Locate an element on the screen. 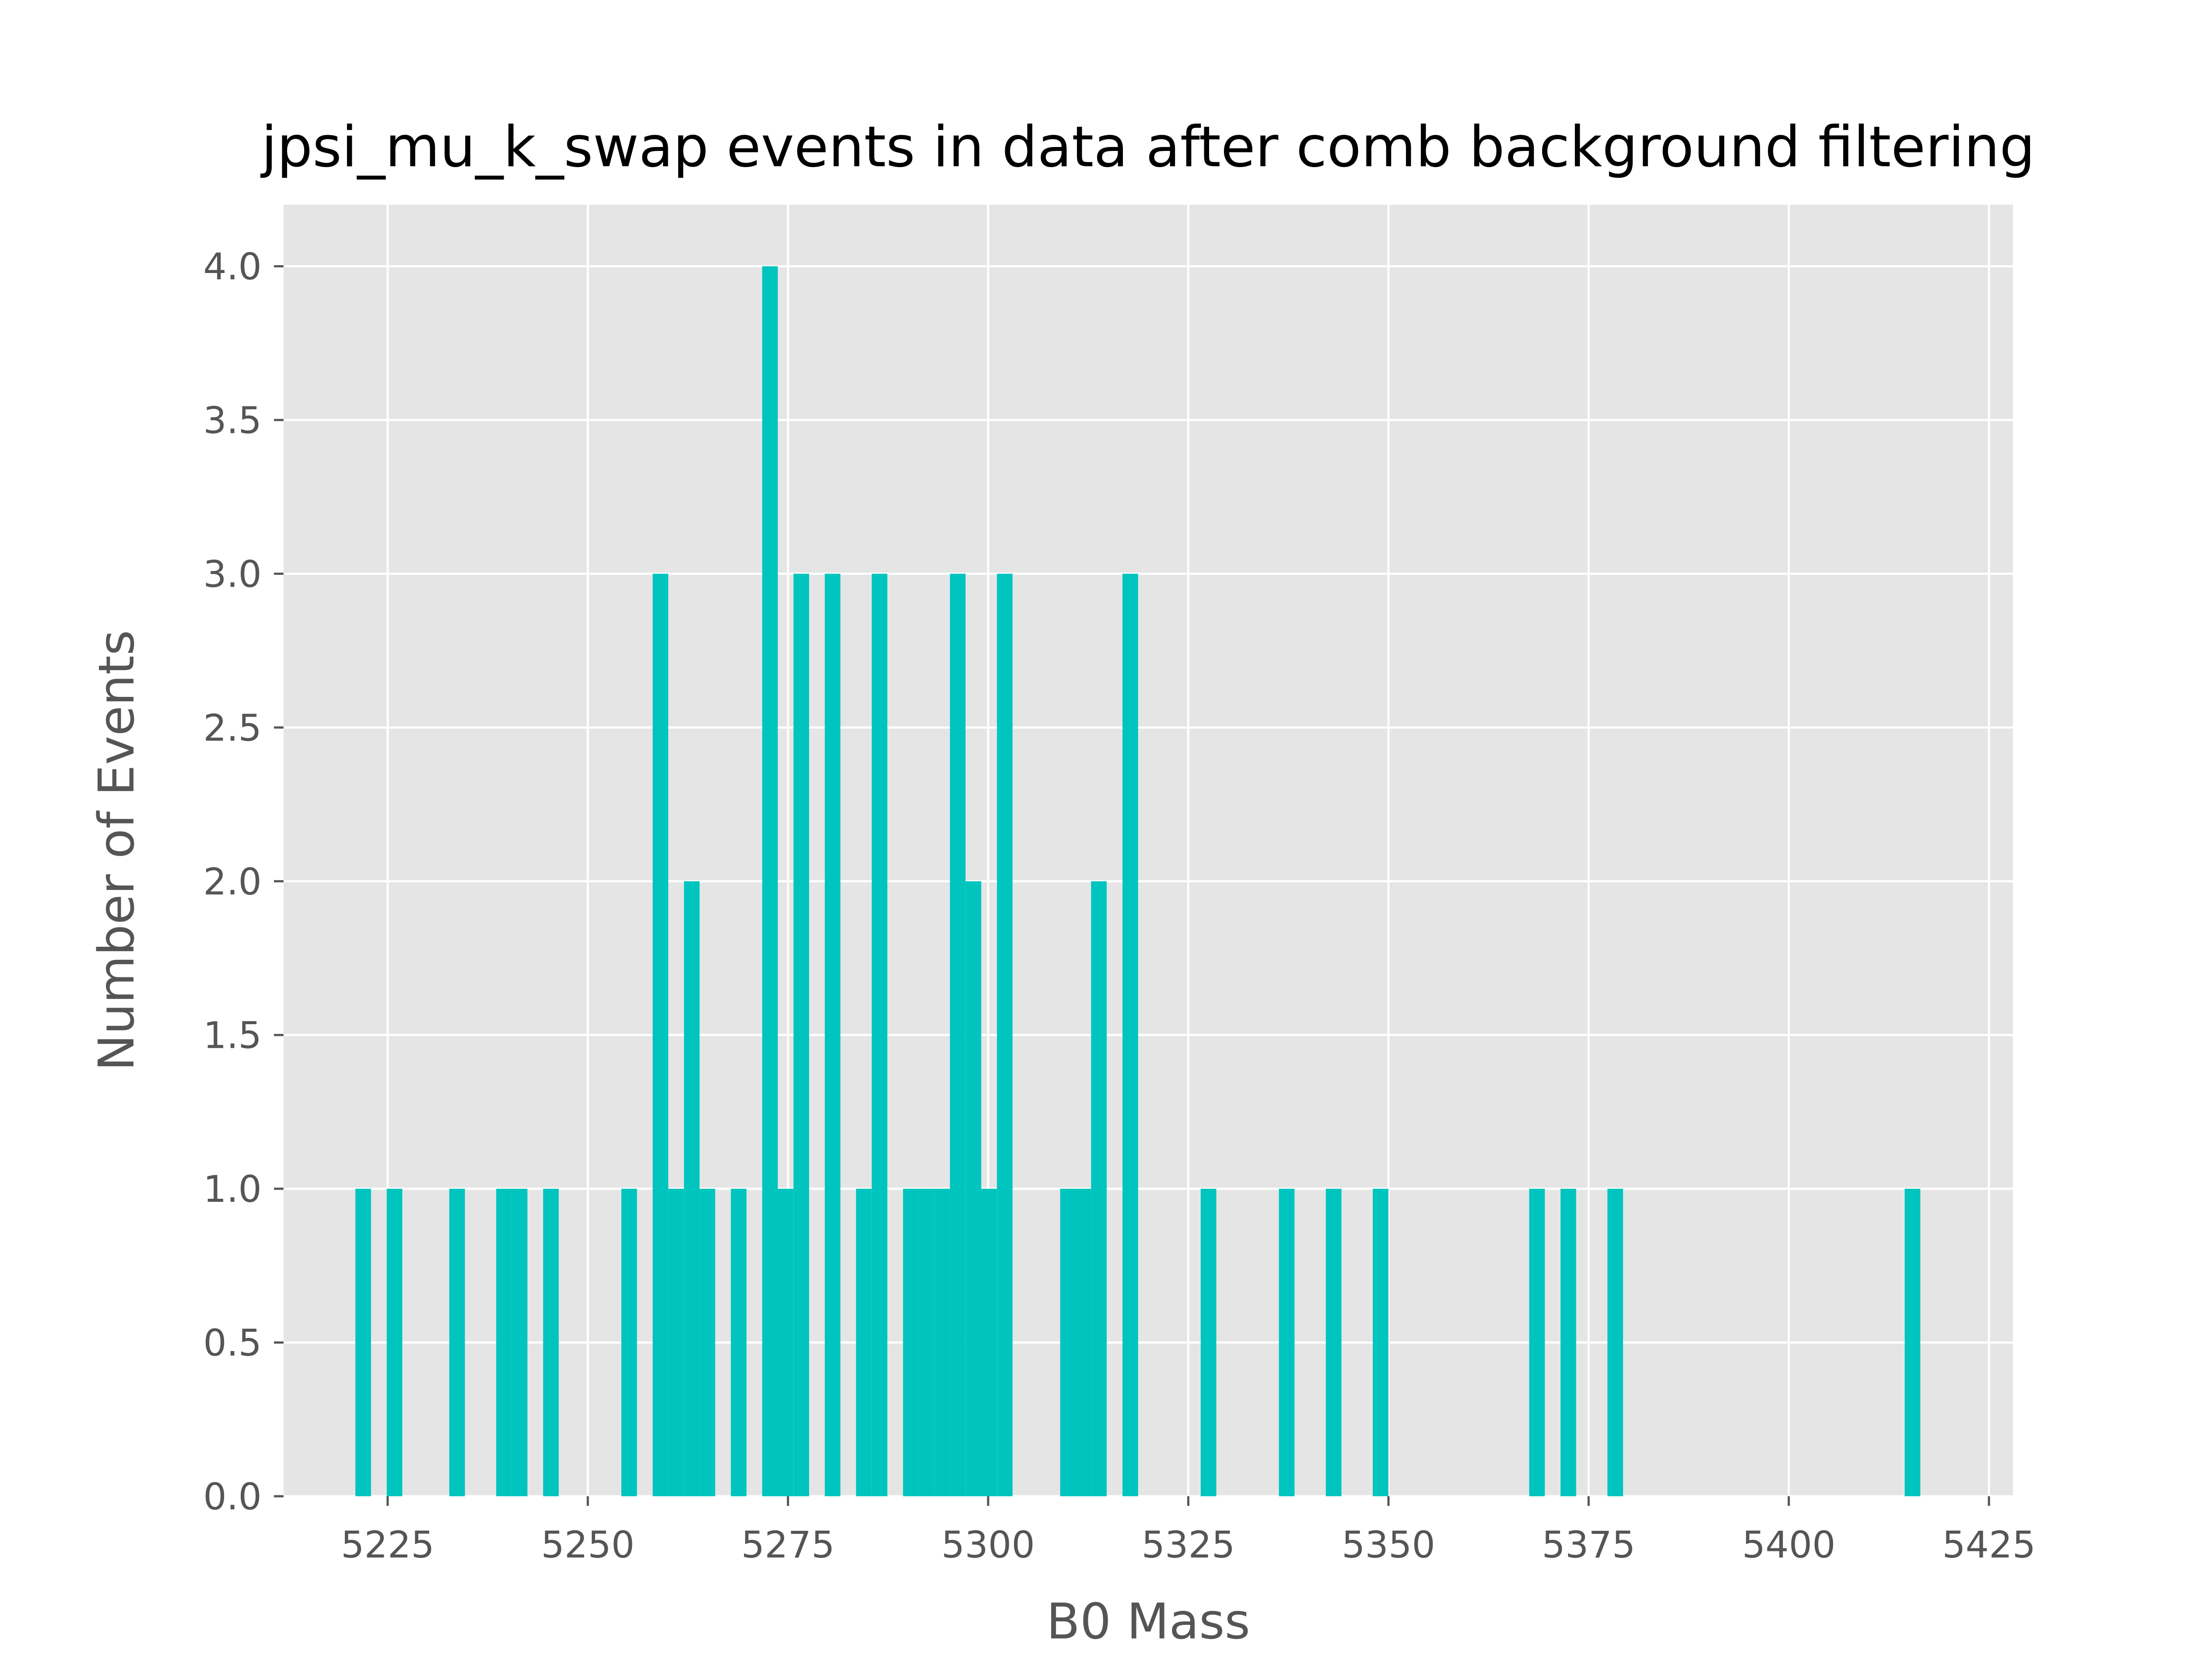 The image size is (2188, 1680). x-tick-label: 5225 is located at coordinates (388, 1544).